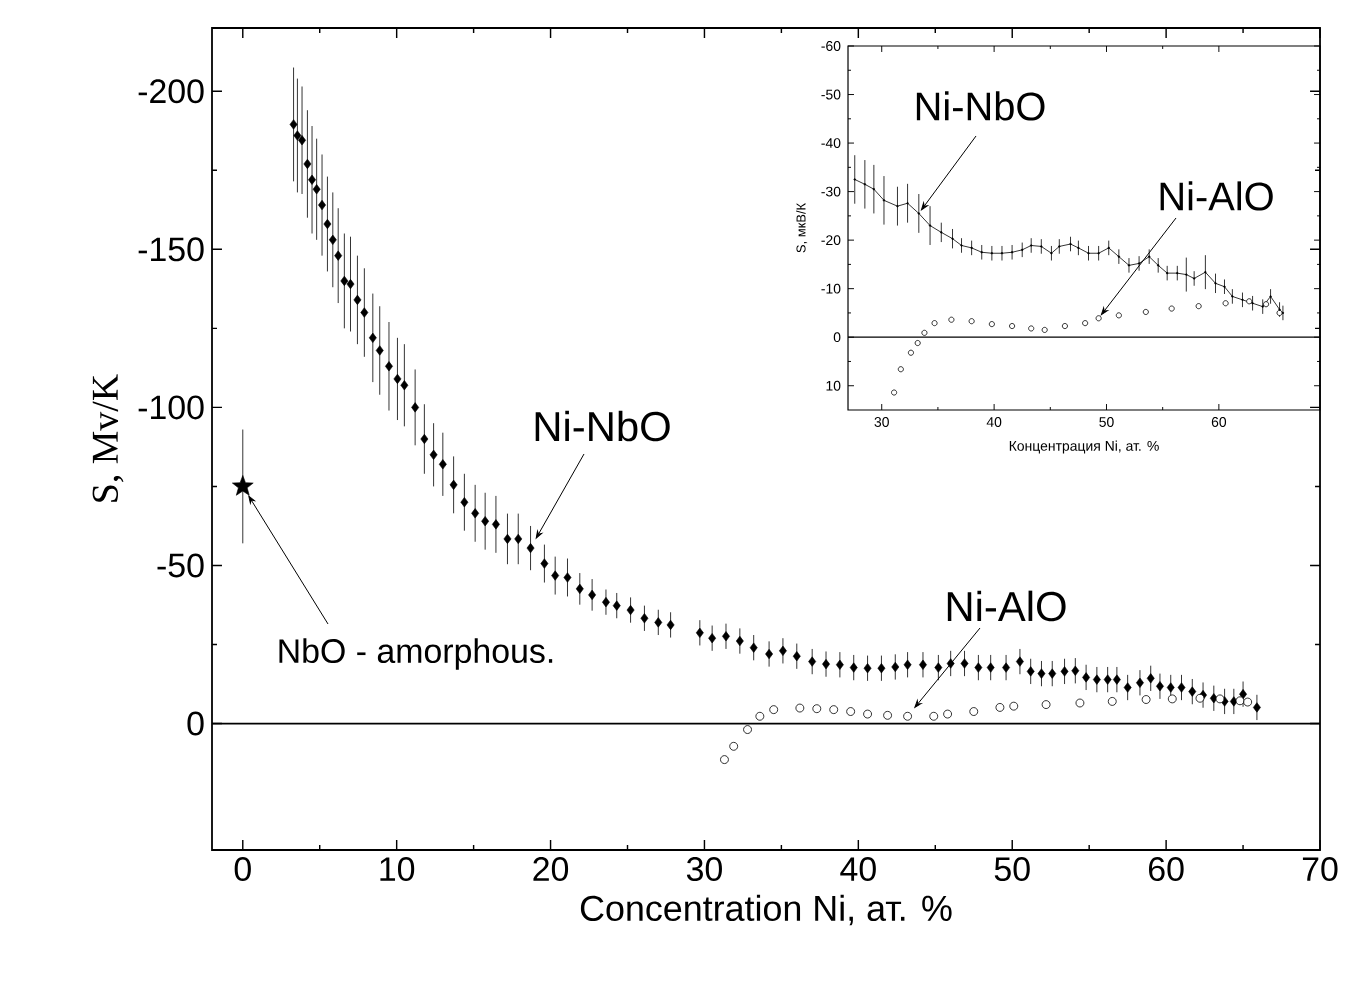  I want to click on y-tick-label: -200, so click(171, 91).